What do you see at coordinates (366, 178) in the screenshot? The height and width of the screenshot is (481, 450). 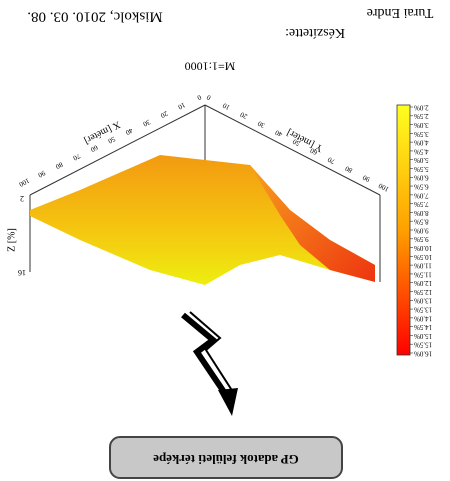 I see `y-tick-label: 90` at bounding box center [366, 178].